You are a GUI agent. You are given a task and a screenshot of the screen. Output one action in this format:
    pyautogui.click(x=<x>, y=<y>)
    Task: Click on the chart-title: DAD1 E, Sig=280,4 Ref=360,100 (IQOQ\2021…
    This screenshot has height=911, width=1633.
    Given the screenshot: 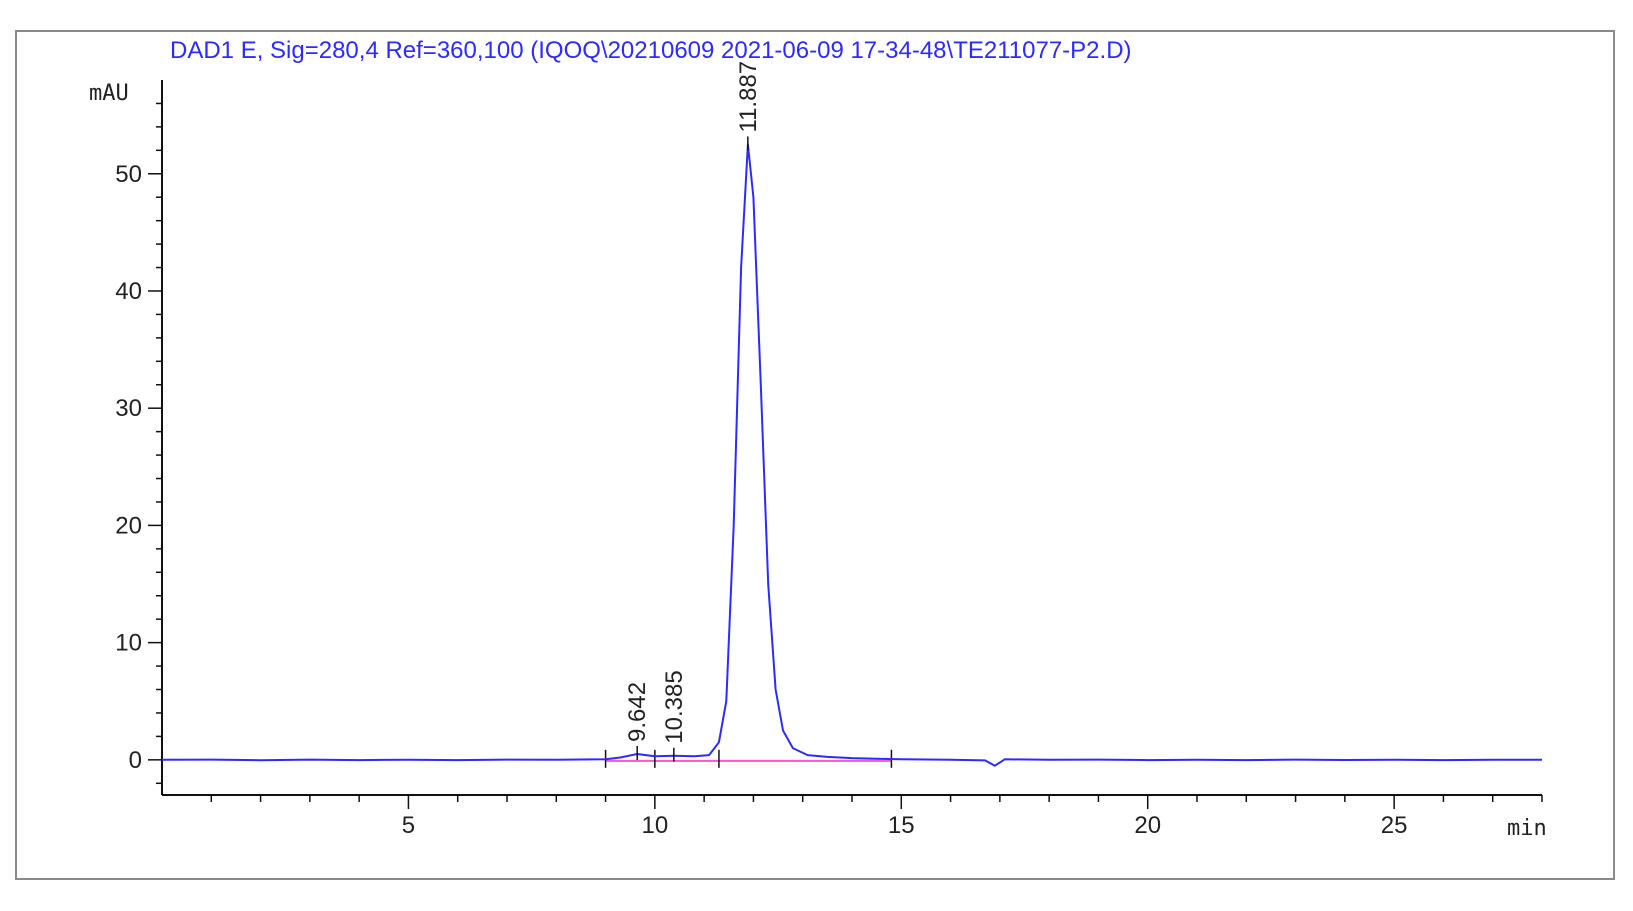 What is the action you would take?
    pyautogui.click(x=651, y=50)
    